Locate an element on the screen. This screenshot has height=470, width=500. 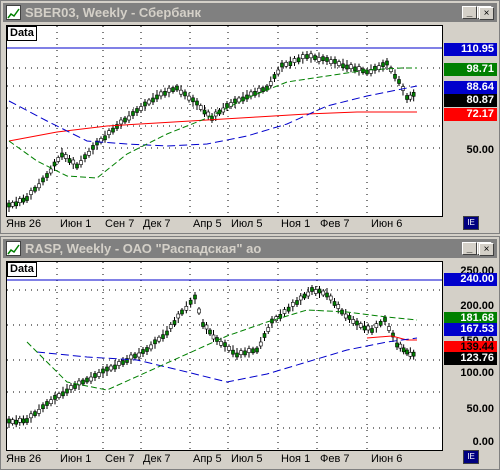
window-titlebar: RASP, Weekly - ОАО "Распадская" ао _ □ is located at coordinates (250, 248).